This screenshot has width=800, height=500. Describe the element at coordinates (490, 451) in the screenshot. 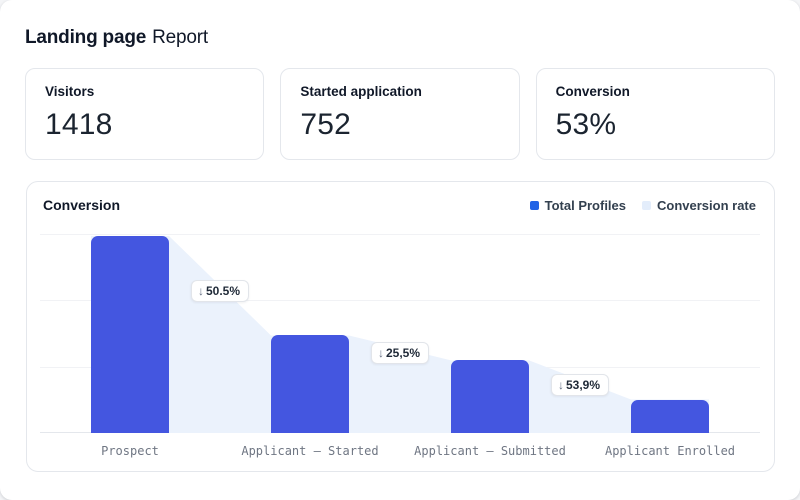

I see `x-label-applicant-submitted: Applicant – Submitted` at that location.